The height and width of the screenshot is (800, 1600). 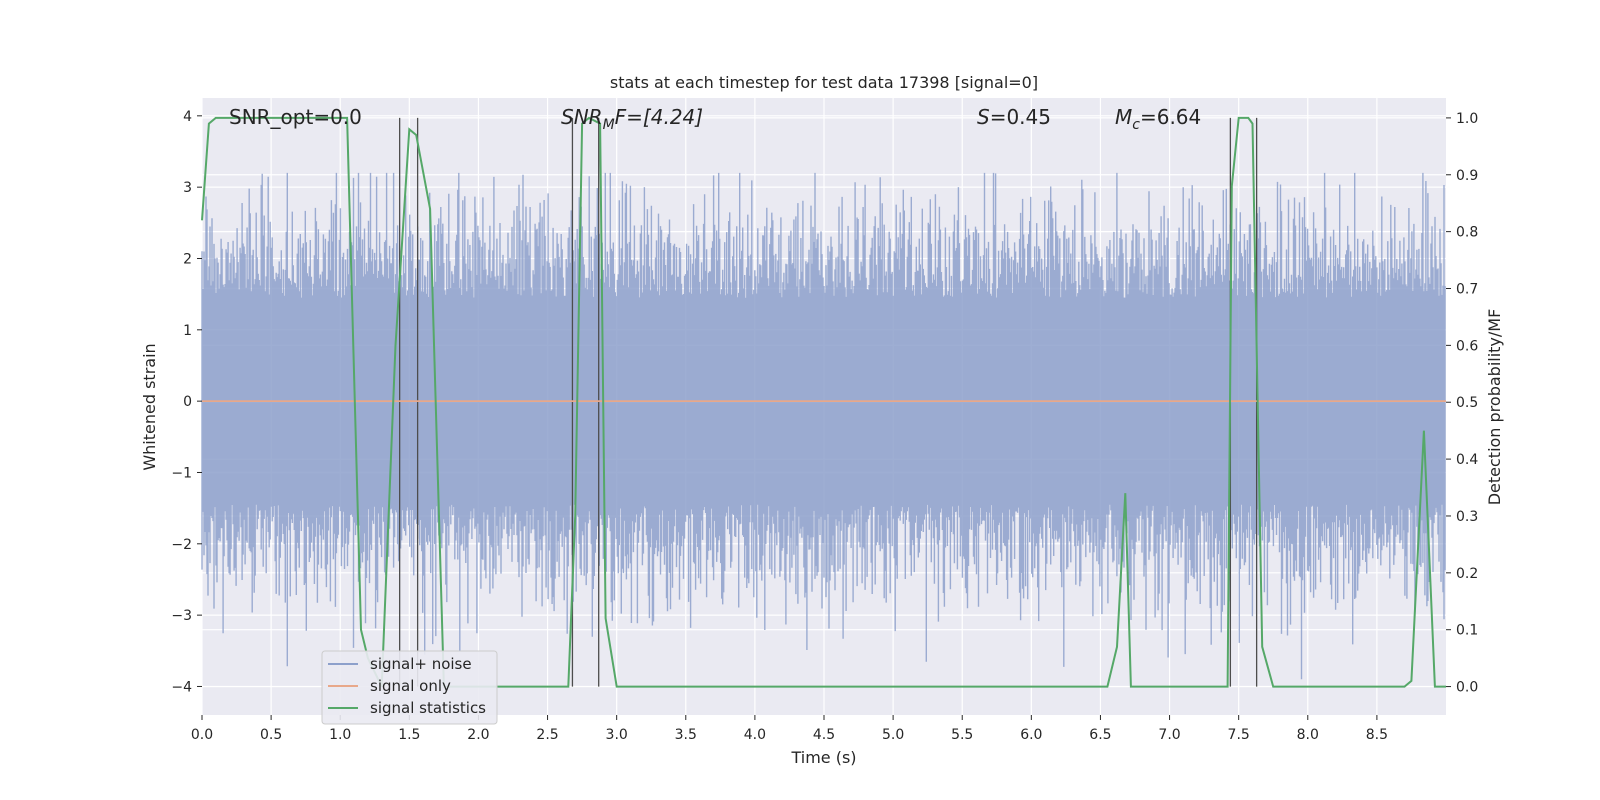 What do you see at coordinates (428, 708) in the screenshot?
I see `legend-label: signal statistics` at bounding box center [428, 708].